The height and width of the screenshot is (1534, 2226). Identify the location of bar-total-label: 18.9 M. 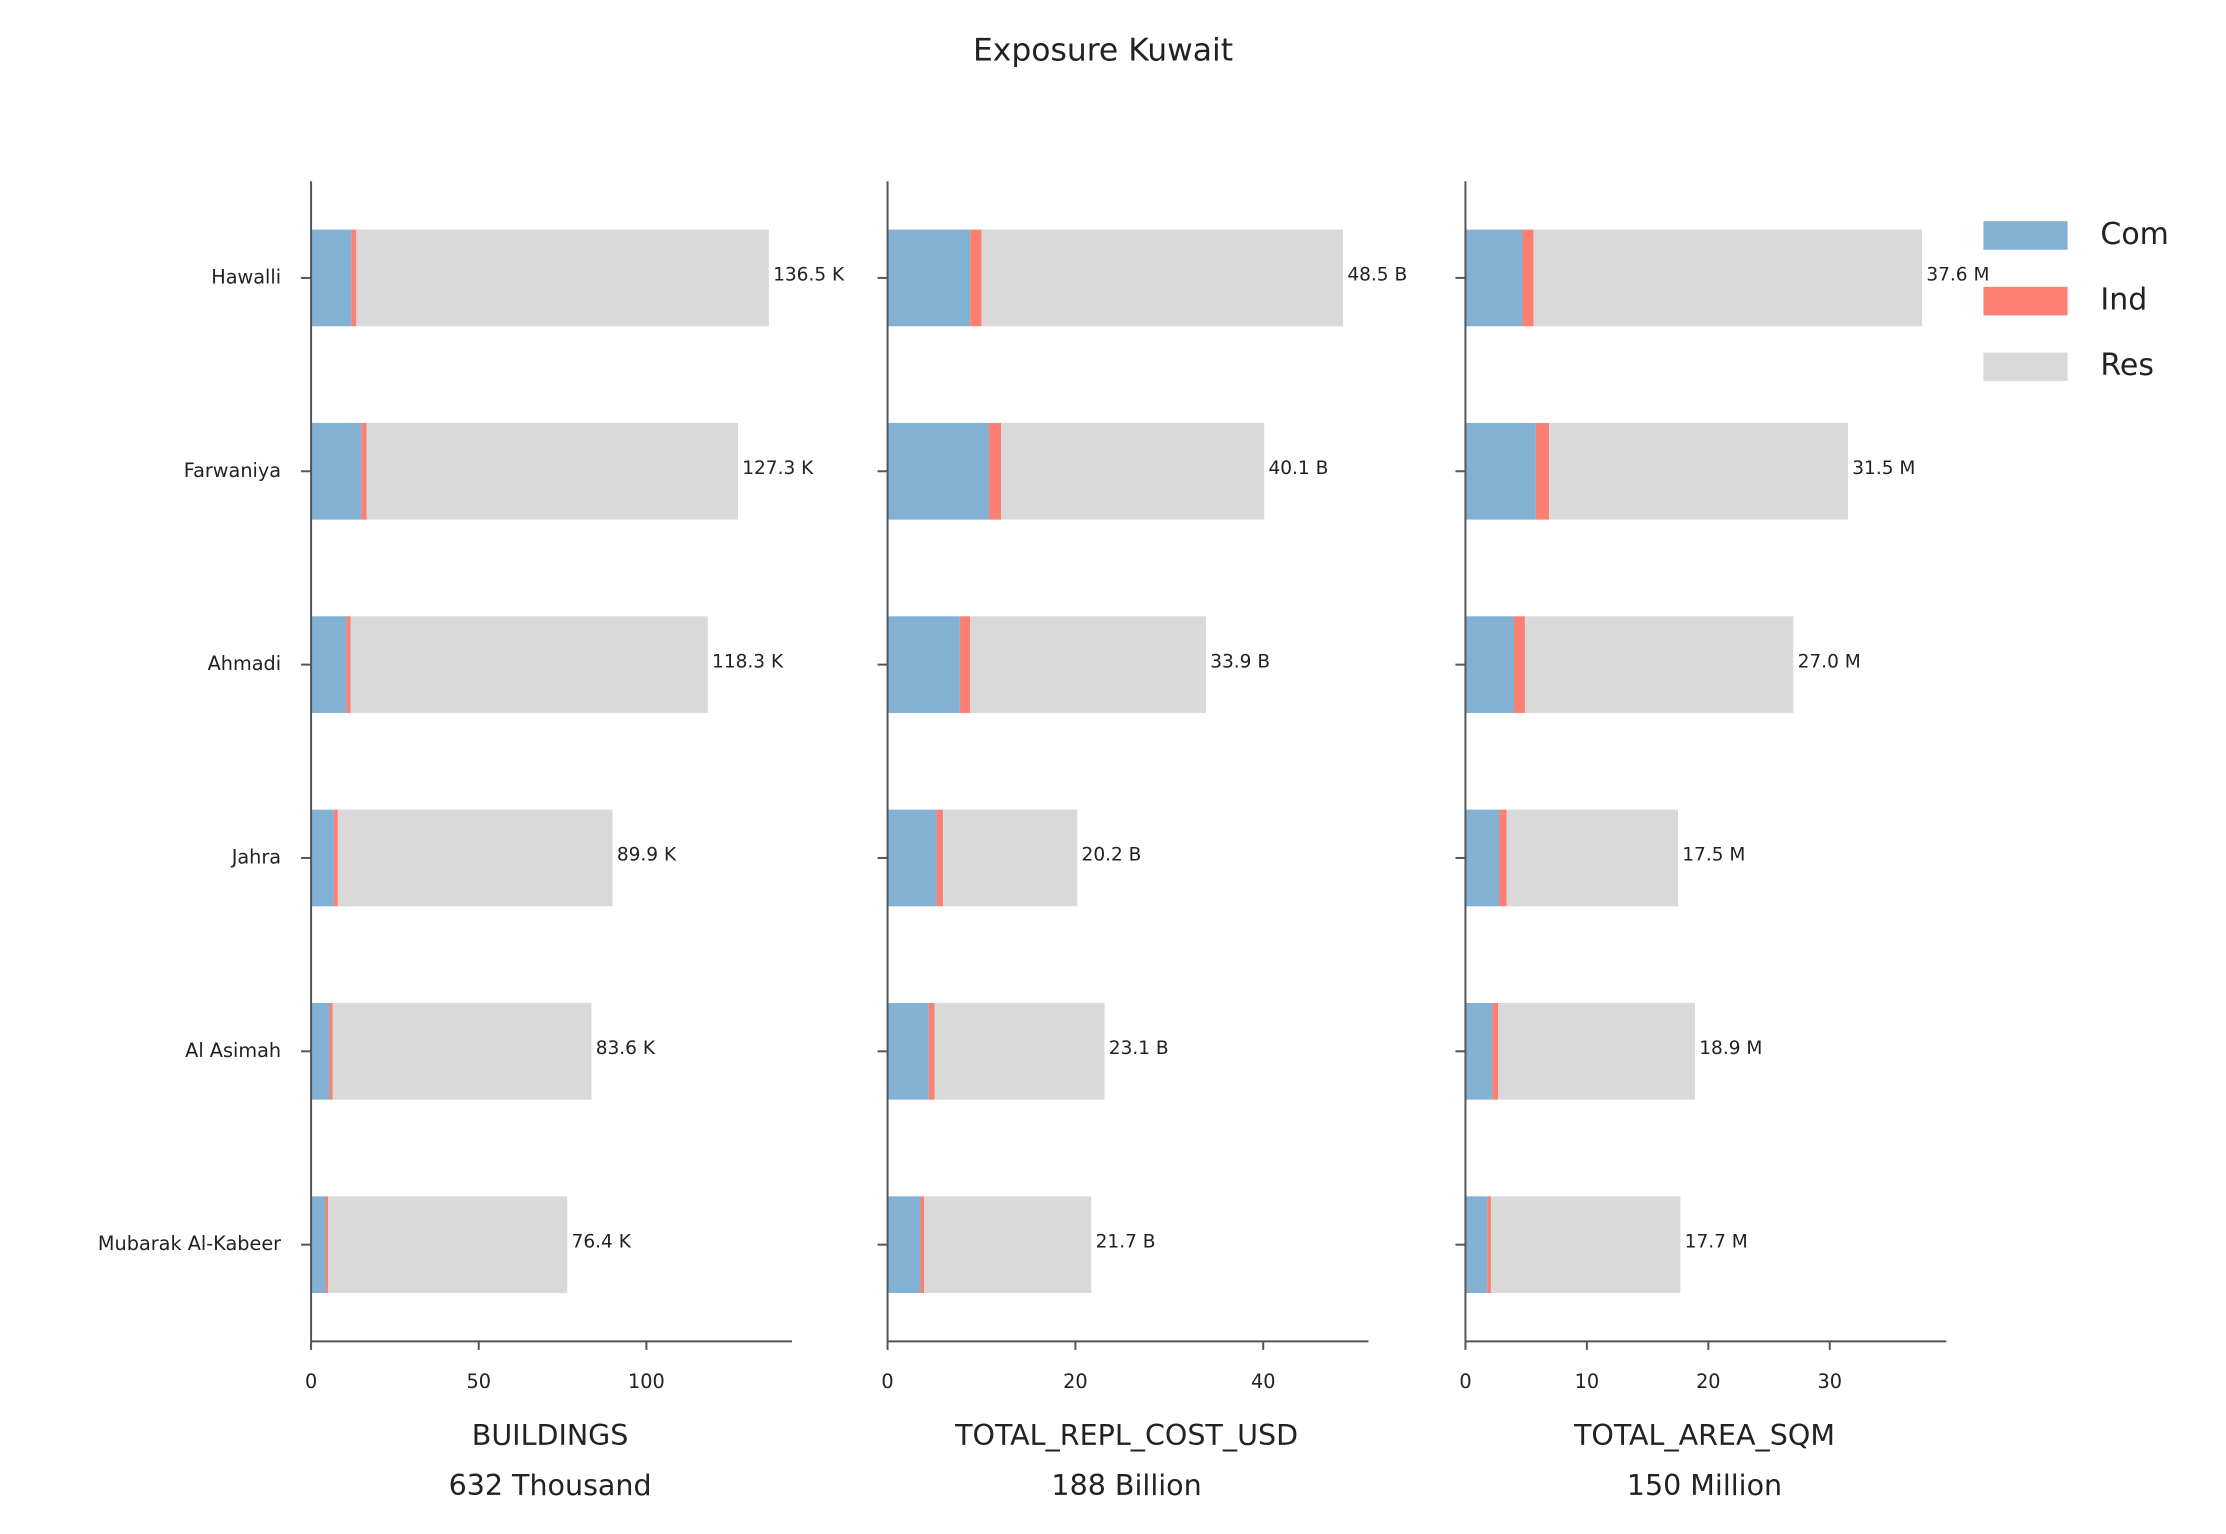
(1730, 1048).